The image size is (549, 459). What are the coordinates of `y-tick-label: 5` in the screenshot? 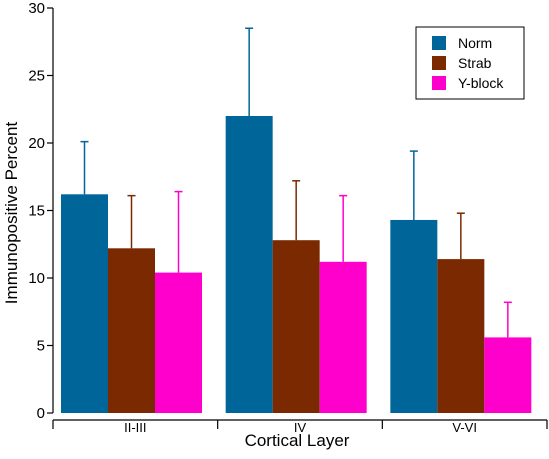 It's located at (41, 346).